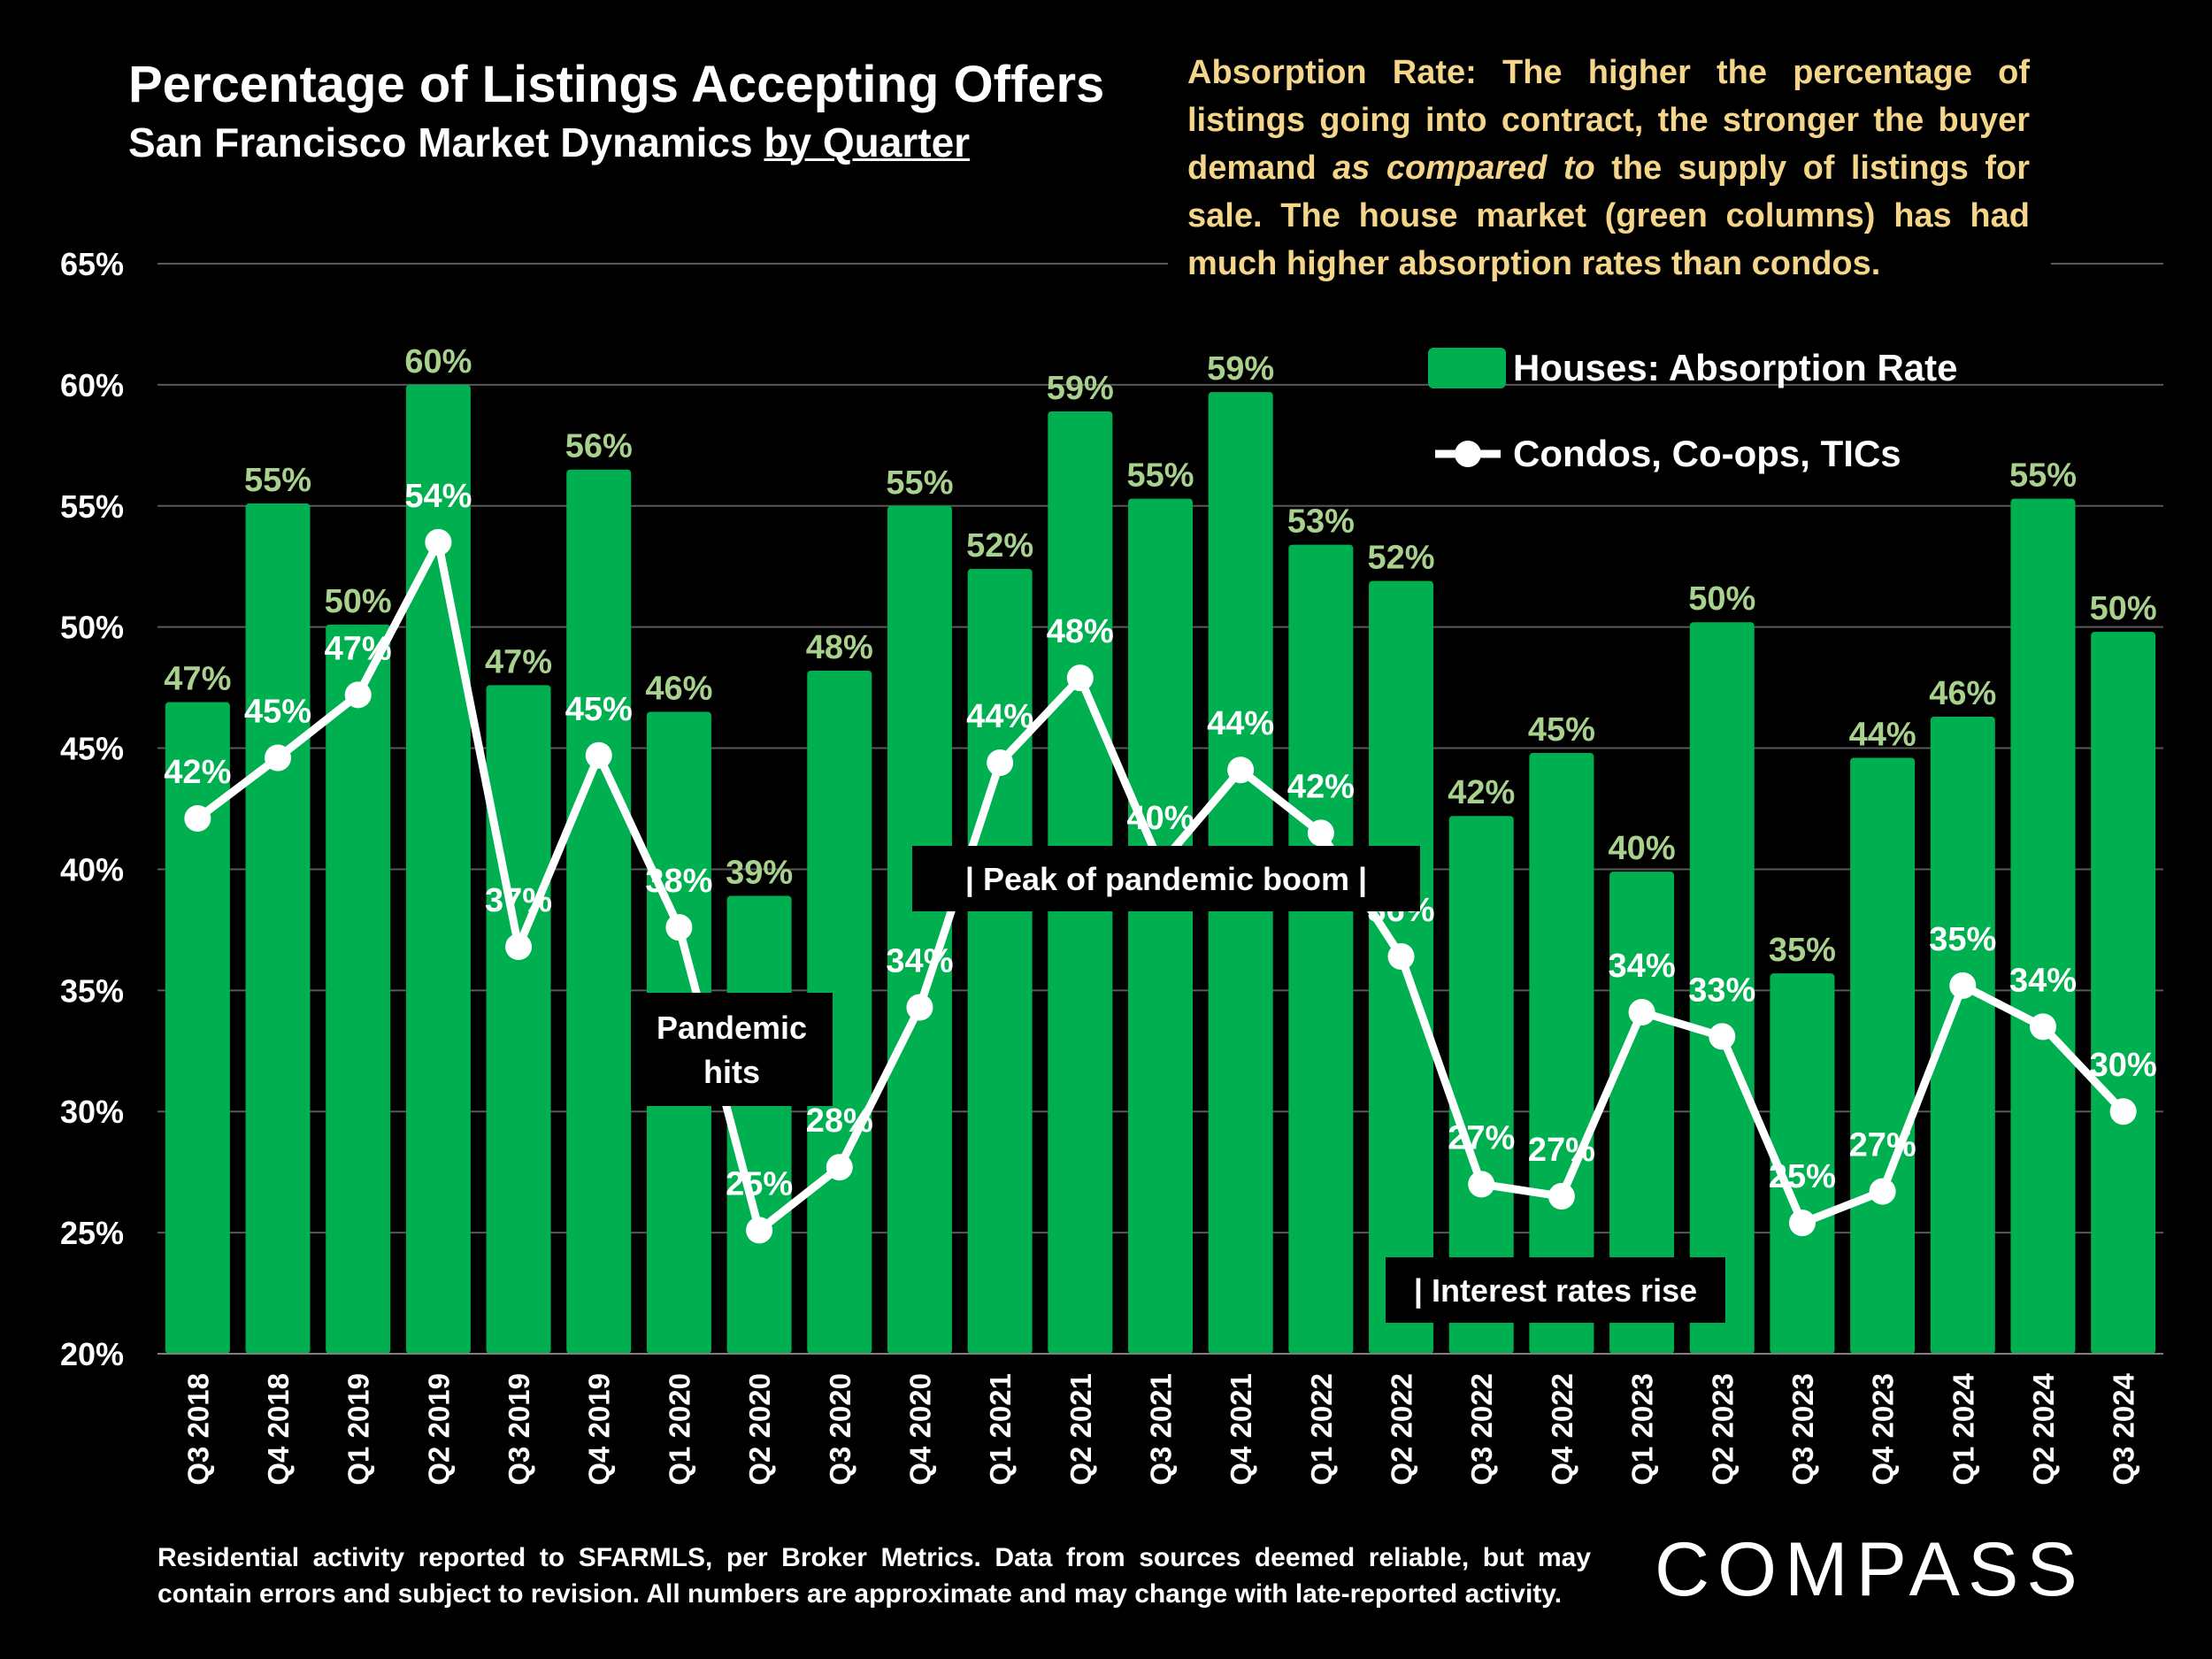 This screenshot has width=2212, height=1659. Describe the element at coordinates (1562, 1430) in the screenshot. I see `x-tick-label: Q4 2022` at that location.